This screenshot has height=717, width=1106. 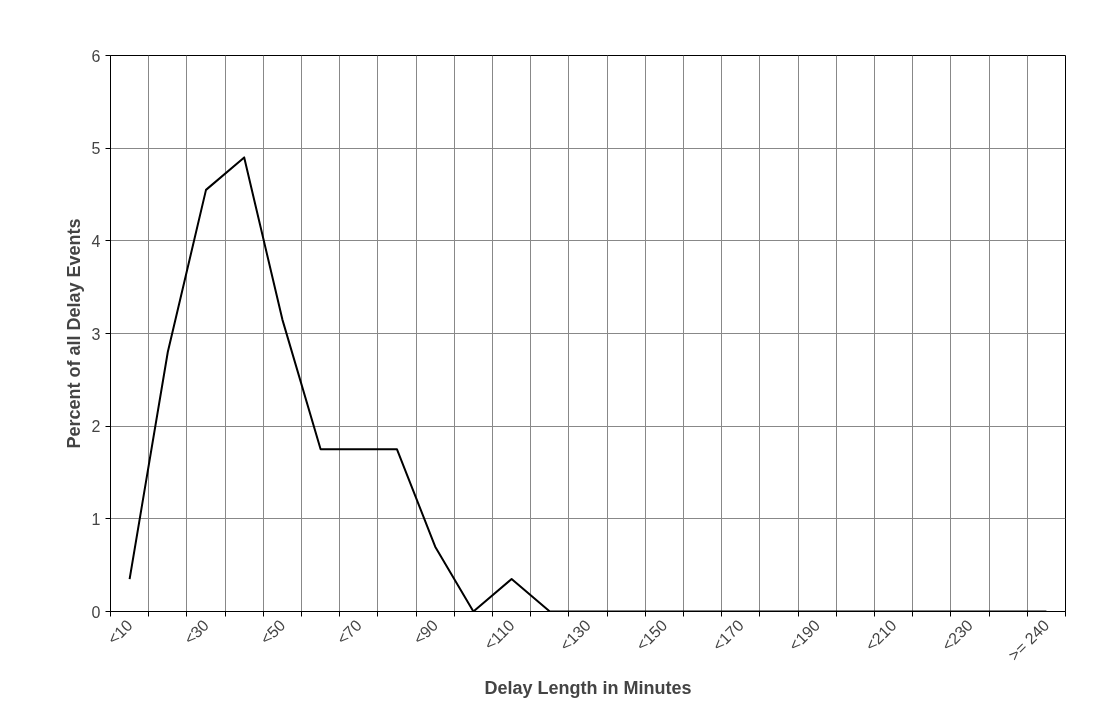 What do you see at coordinates (273, 632) in the screenshot?
I see `x-tick-label: <50` at bounding box center [273, 632].